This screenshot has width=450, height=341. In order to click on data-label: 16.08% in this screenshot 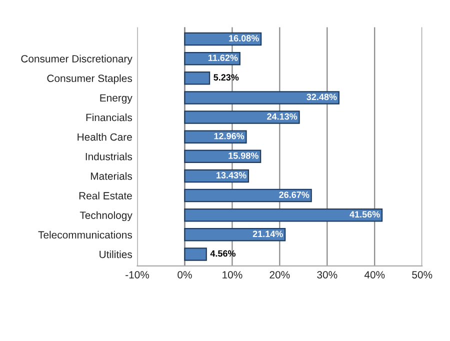, I will do `click(244, 38)`.